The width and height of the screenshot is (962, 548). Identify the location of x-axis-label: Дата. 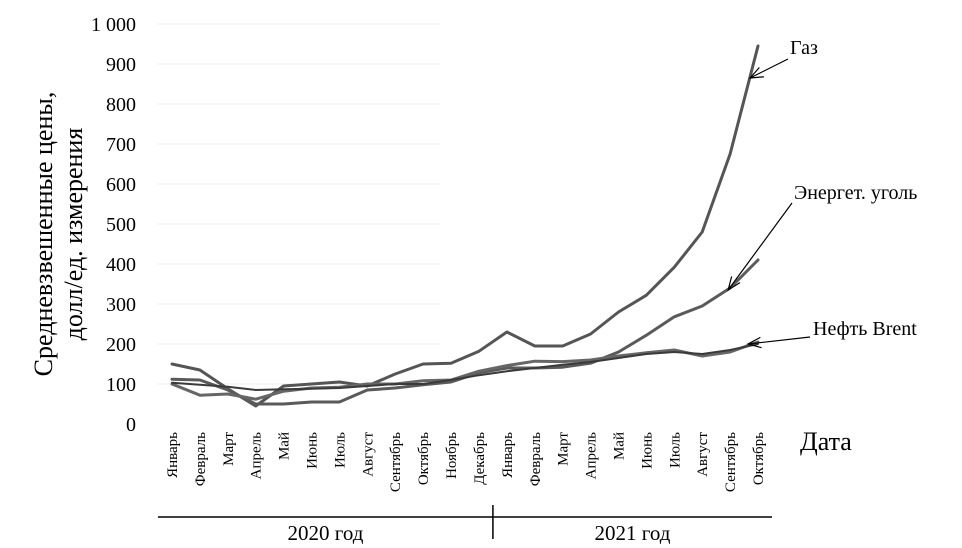
(826, 441).